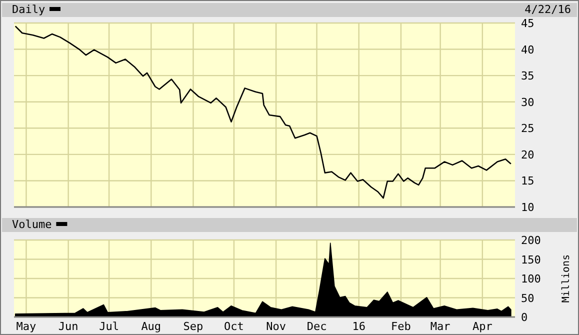 This screenshot has height=335, width=579. I want to click on x-tick-label: Feb, so click(401, 326).